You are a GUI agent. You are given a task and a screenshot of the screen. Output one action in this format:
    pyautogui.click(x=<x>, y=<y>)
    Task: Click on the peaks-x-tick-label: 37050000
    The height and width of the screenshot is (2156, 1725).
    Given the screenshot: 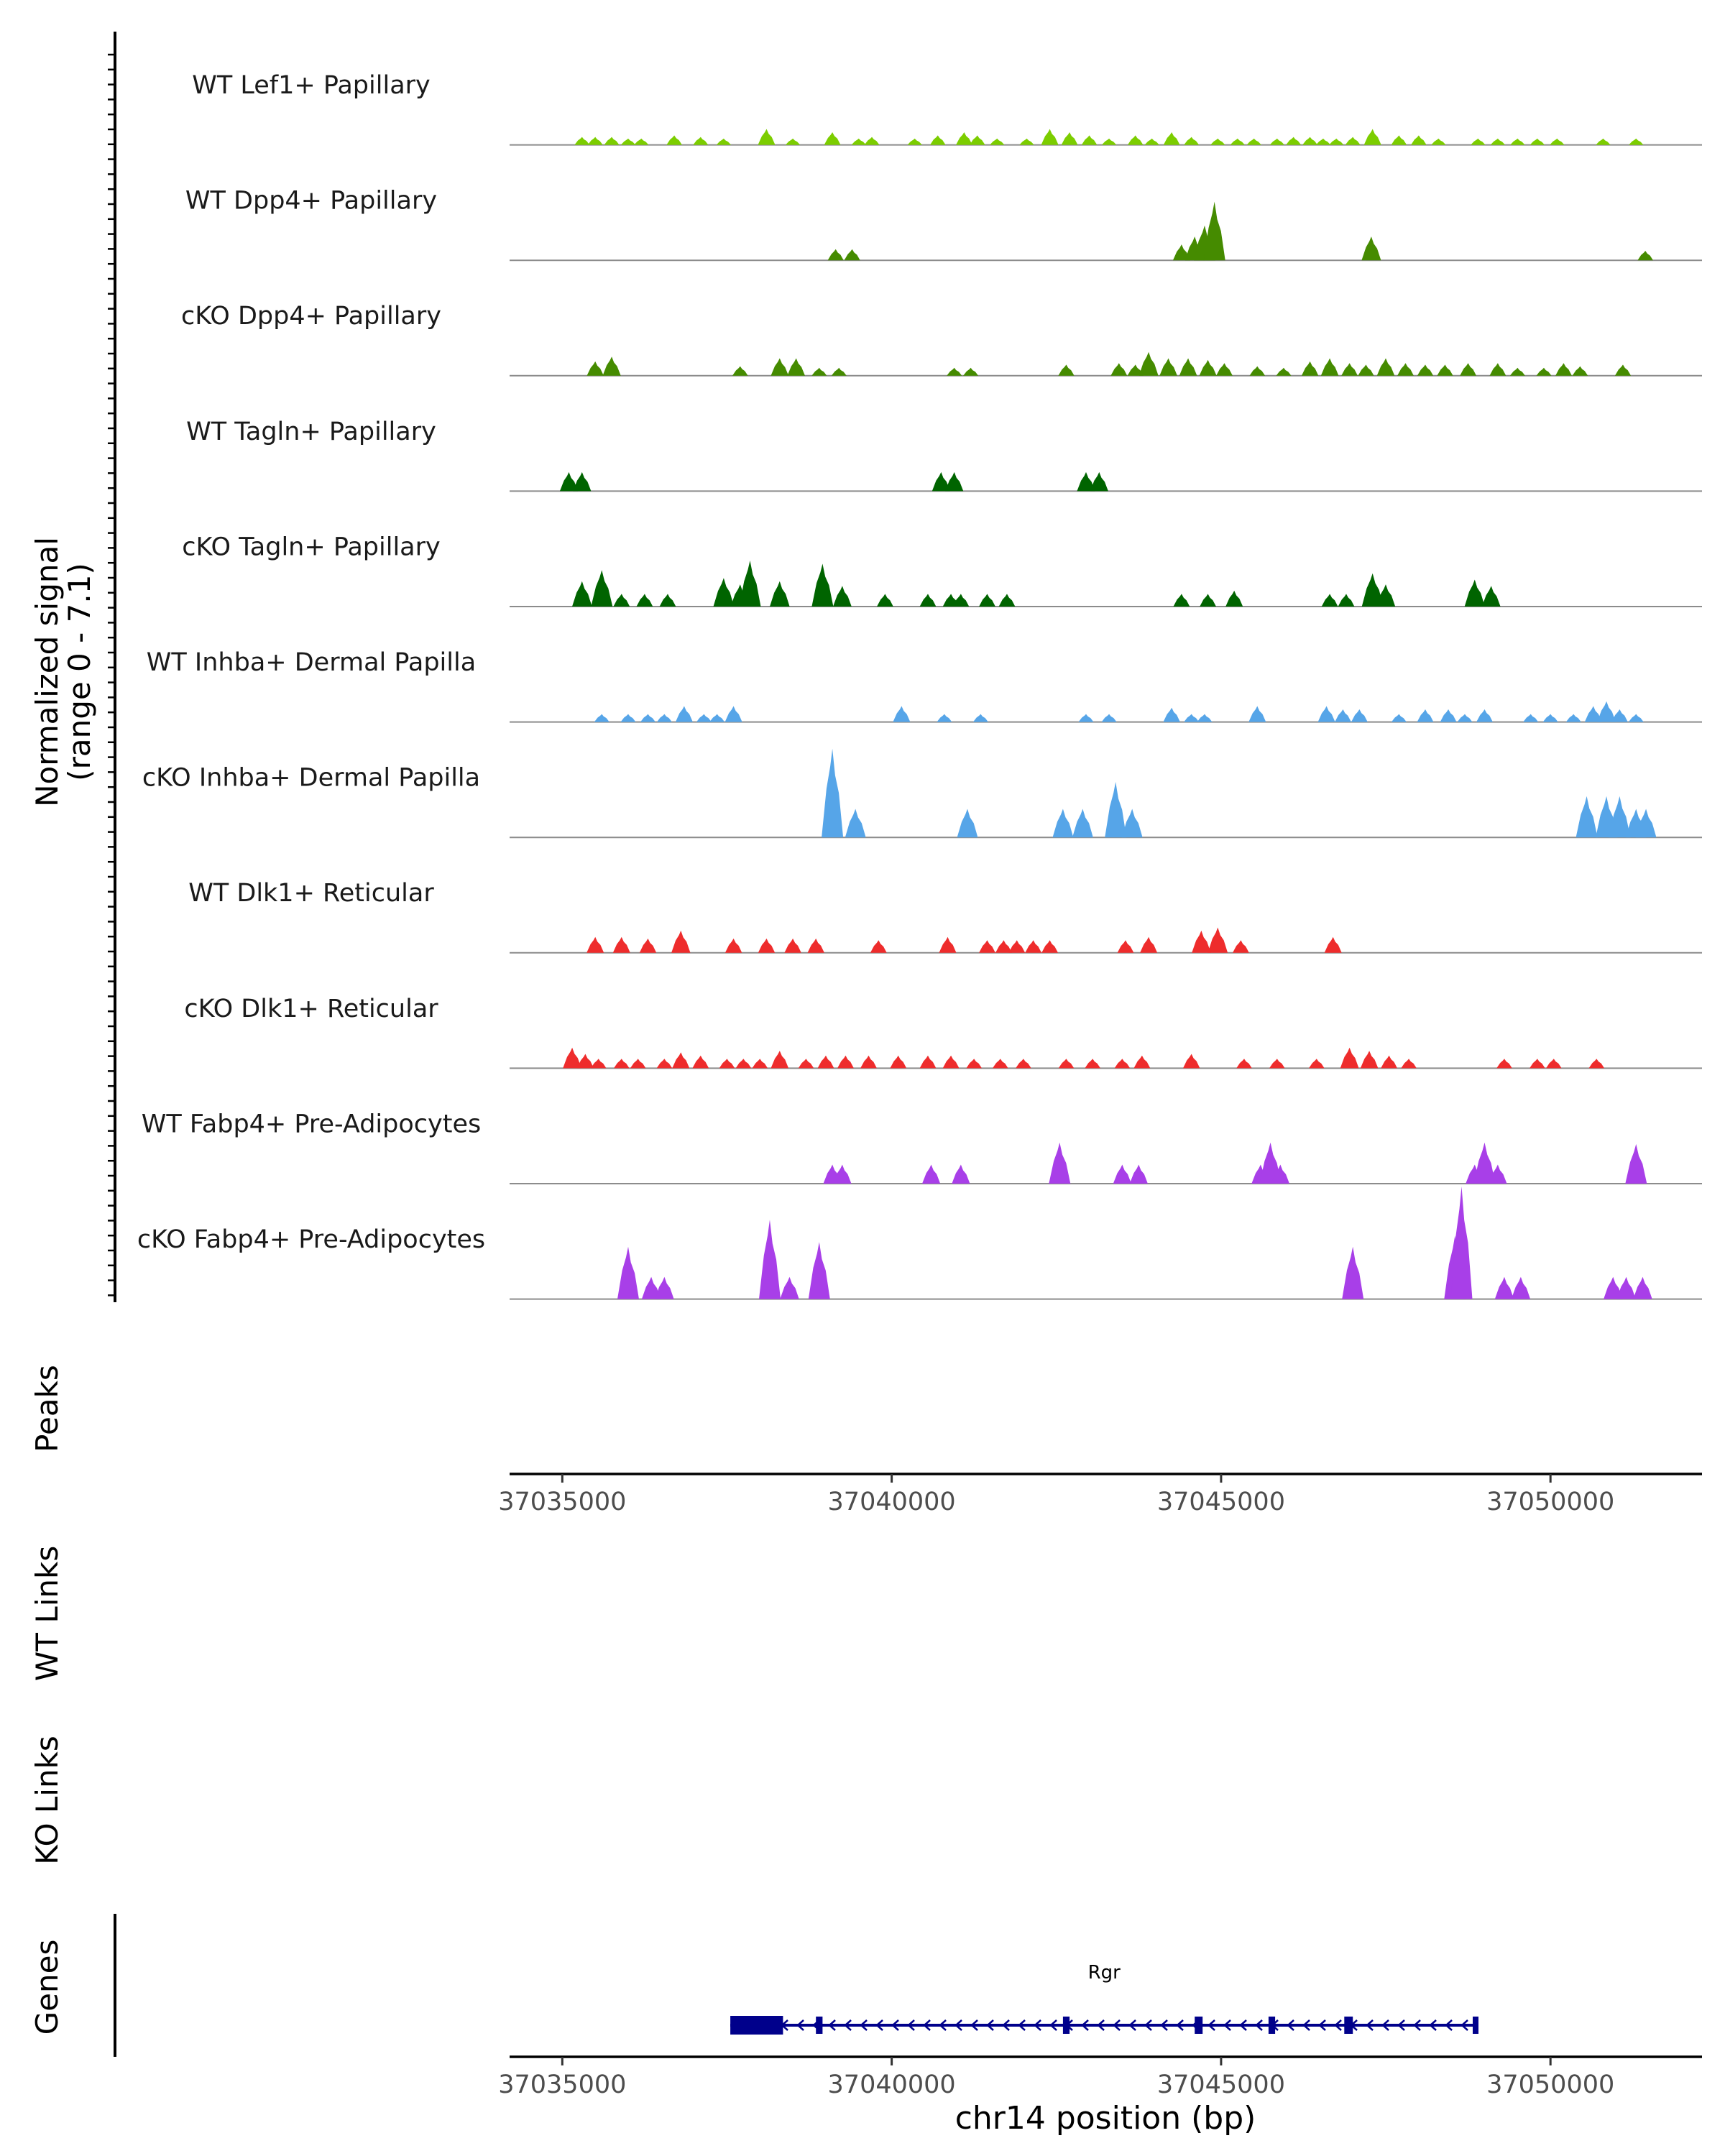 What is the action you would take?
    pyautogui.click(x=1550, y=1502)
    